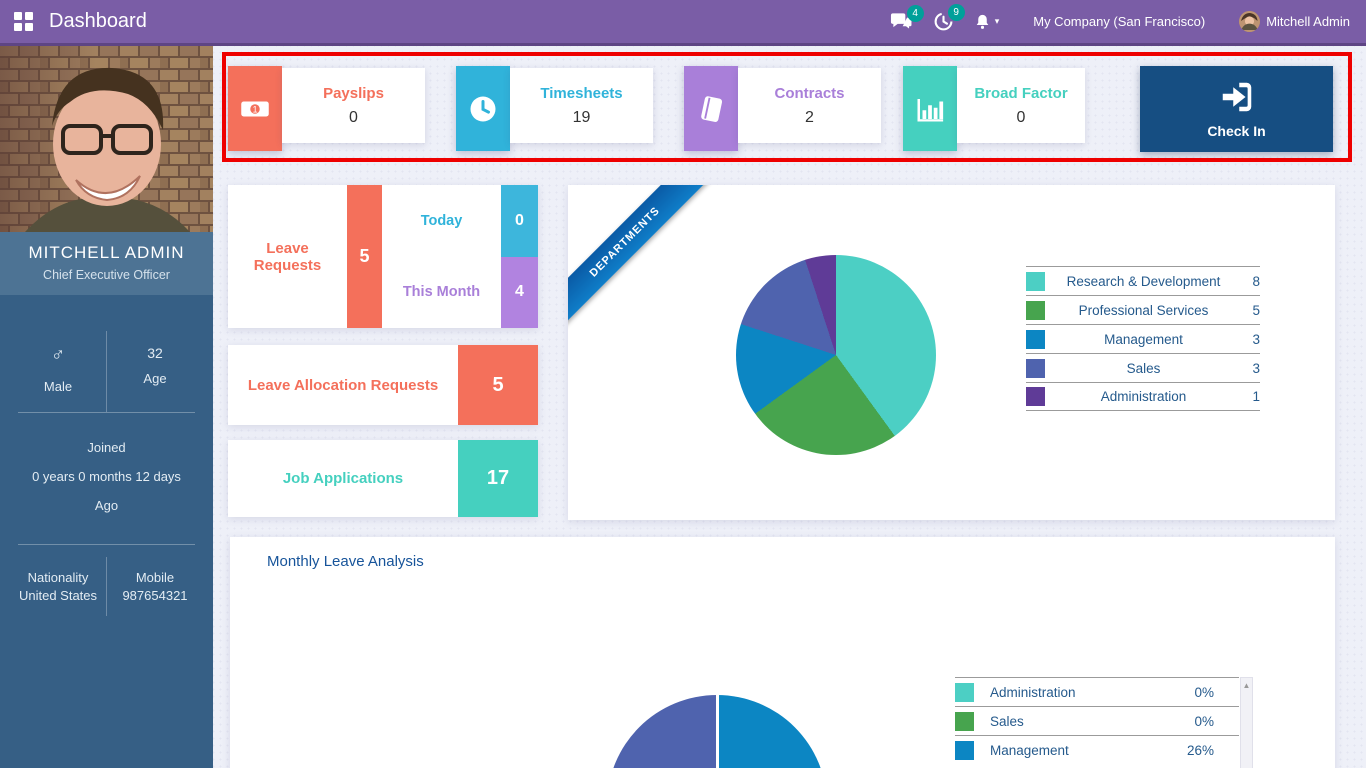 The width and height of the screenshot is (1366, 768). I want to click on departments-ribbon: DEPARTMENTS, so click(640, 257).